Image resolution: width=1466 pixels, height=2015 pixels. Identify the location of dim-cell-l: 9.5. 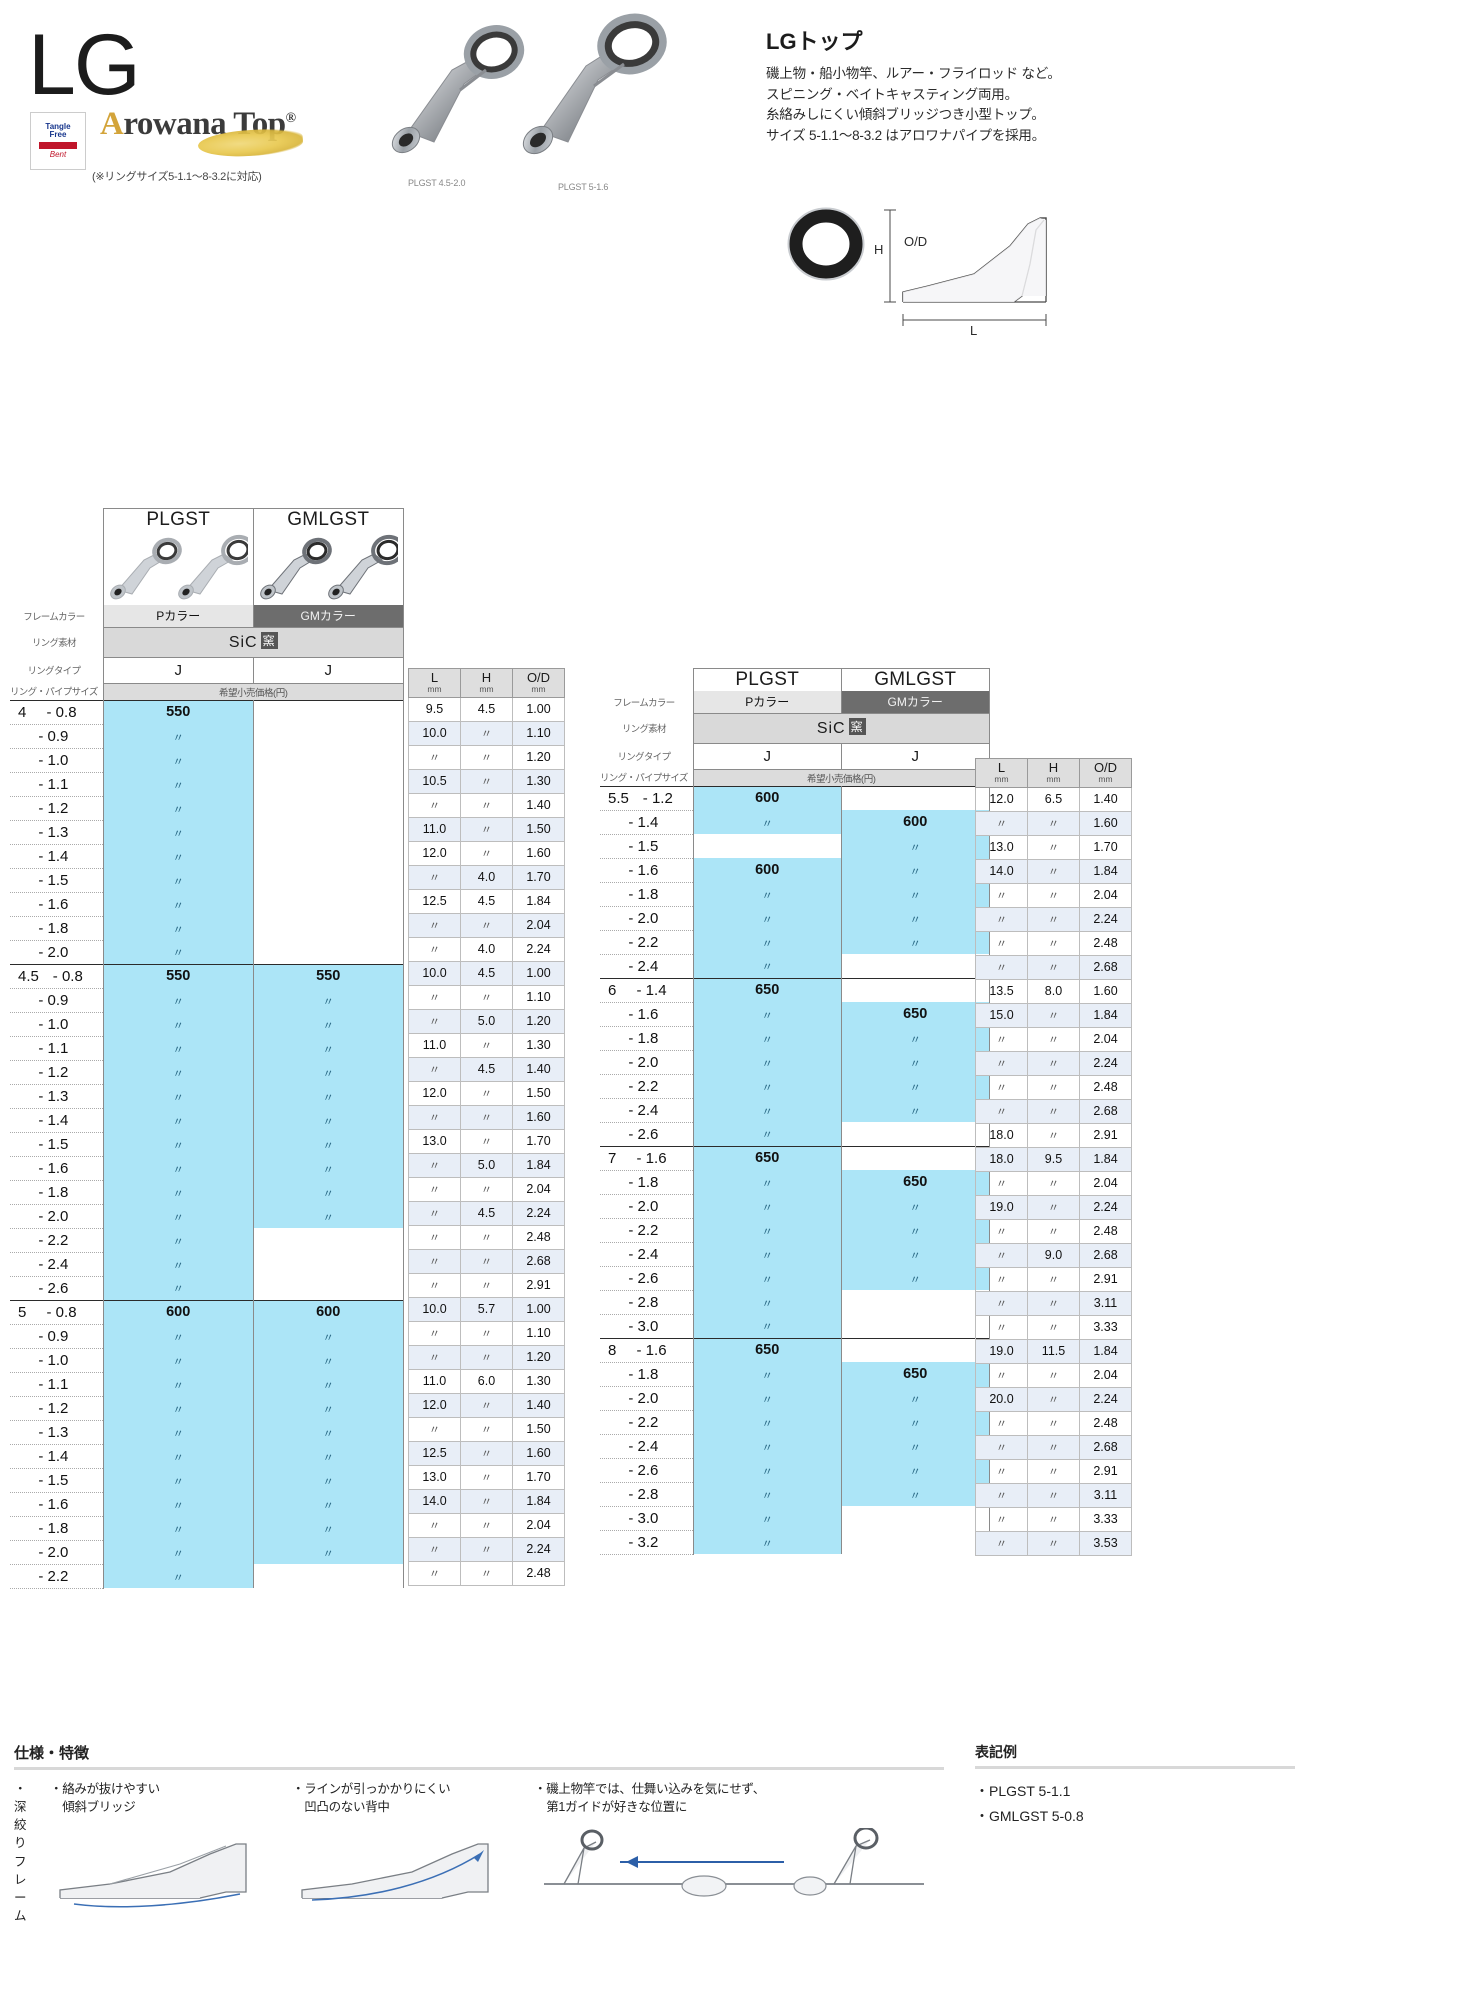
(434, 709).